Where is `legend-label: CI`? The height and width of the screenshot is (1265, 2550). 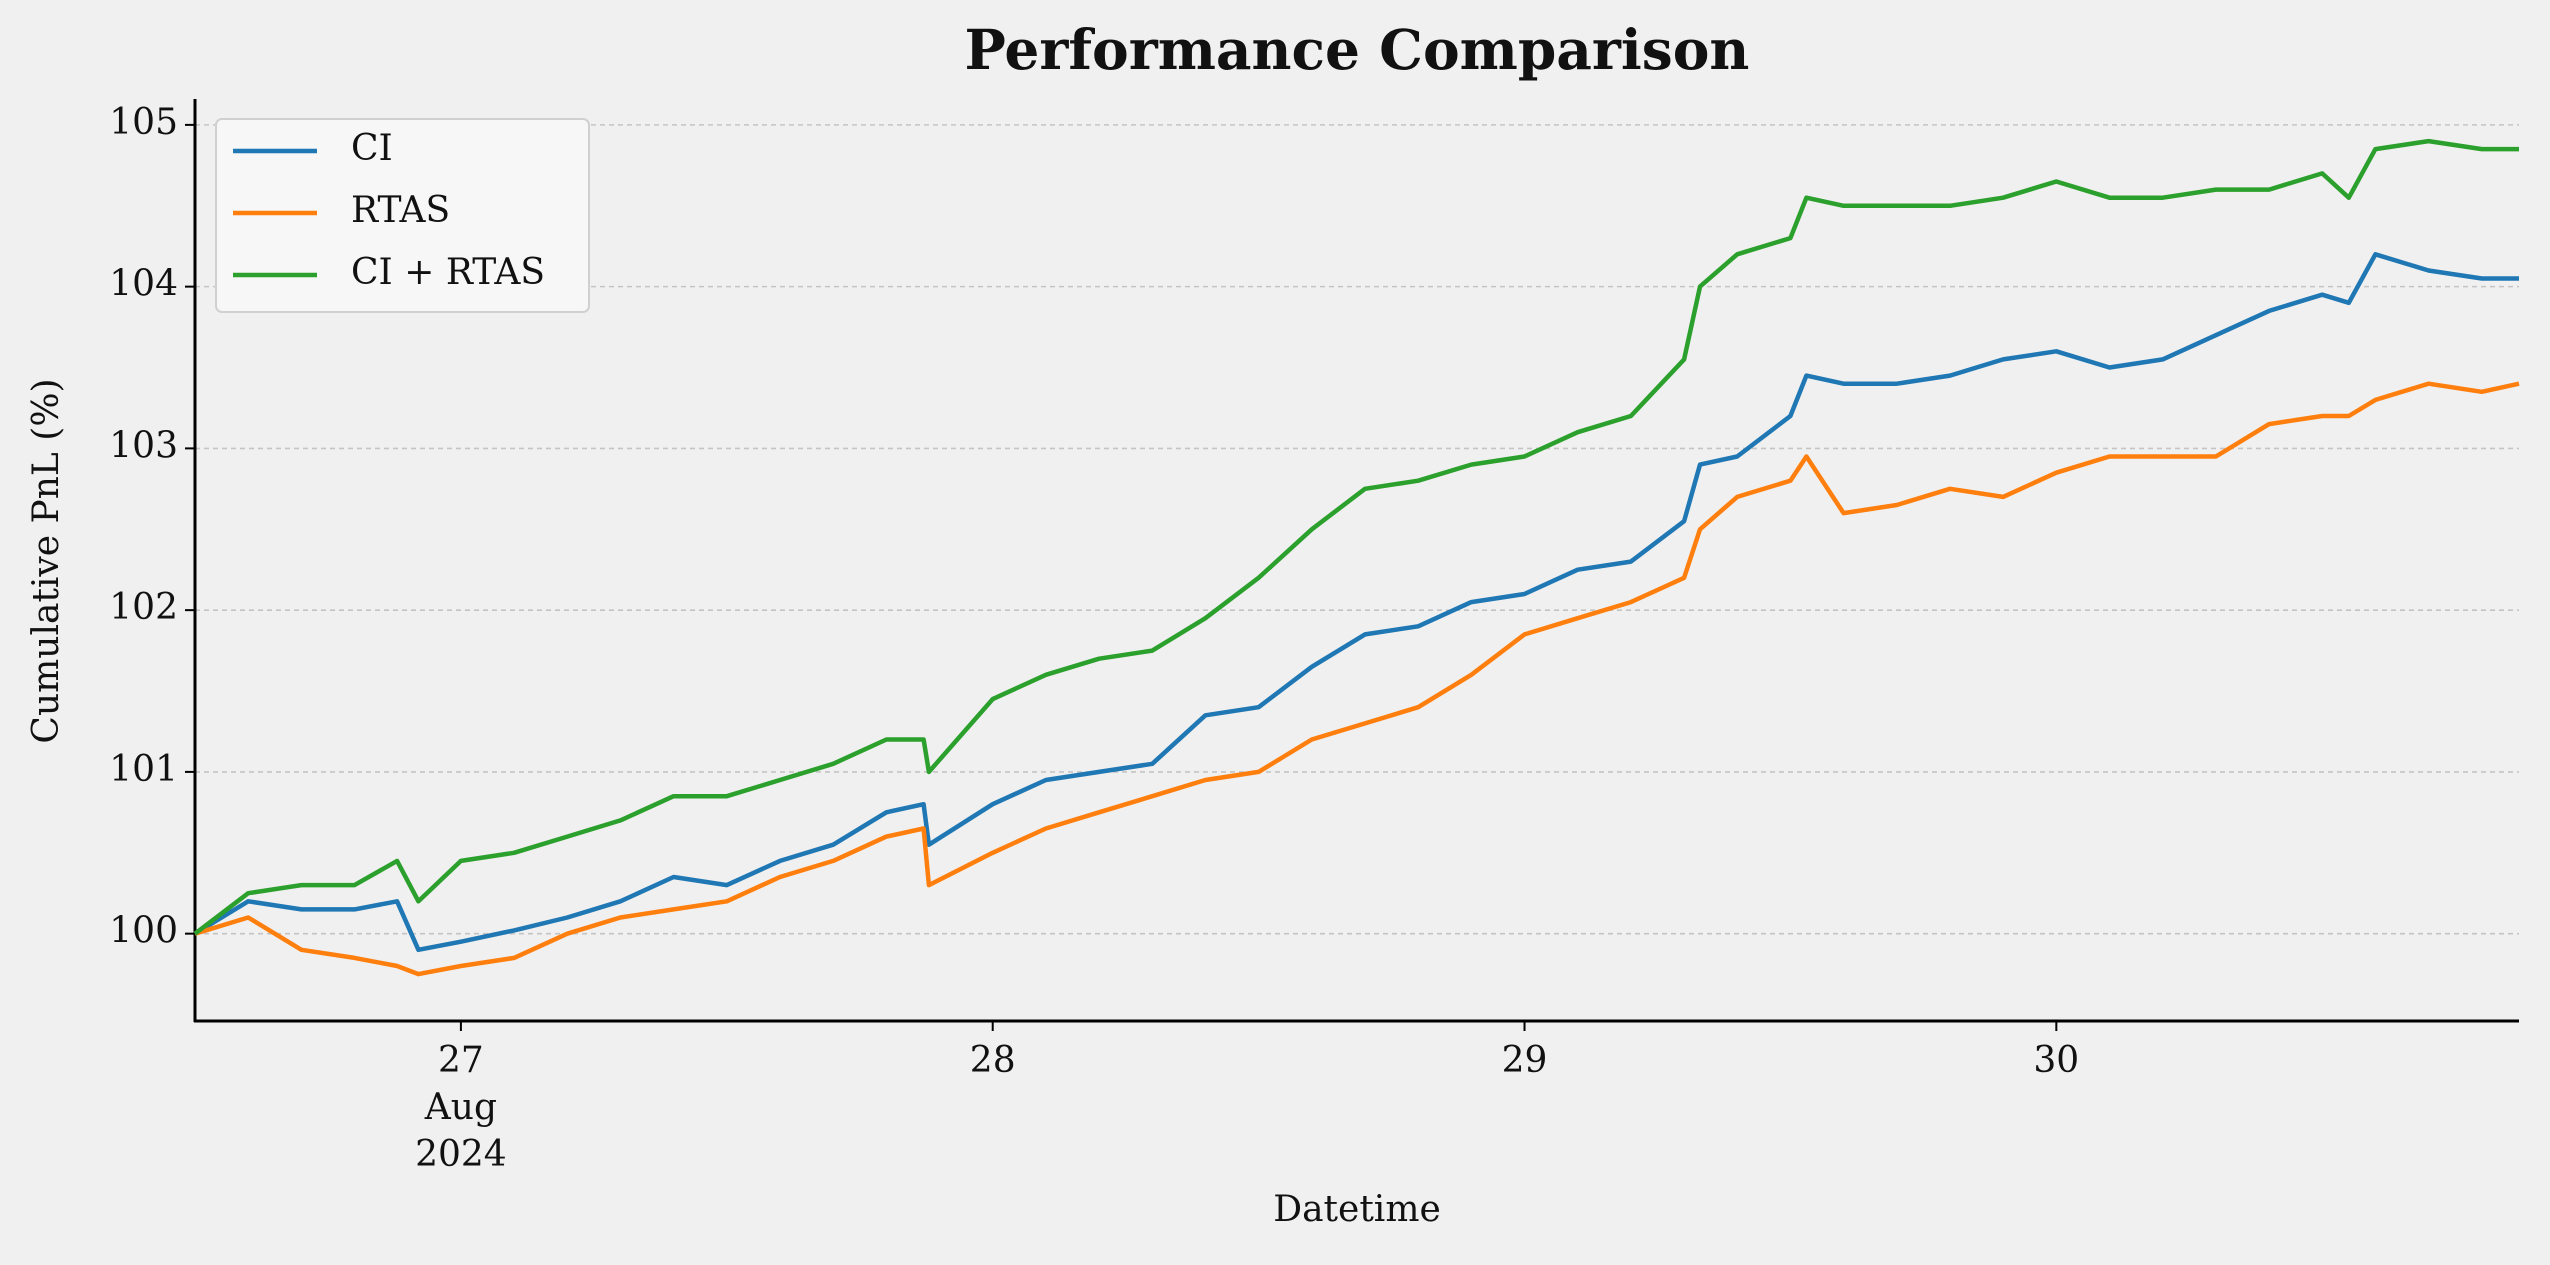 legend-label: CI is located at coordinates (372, 148).